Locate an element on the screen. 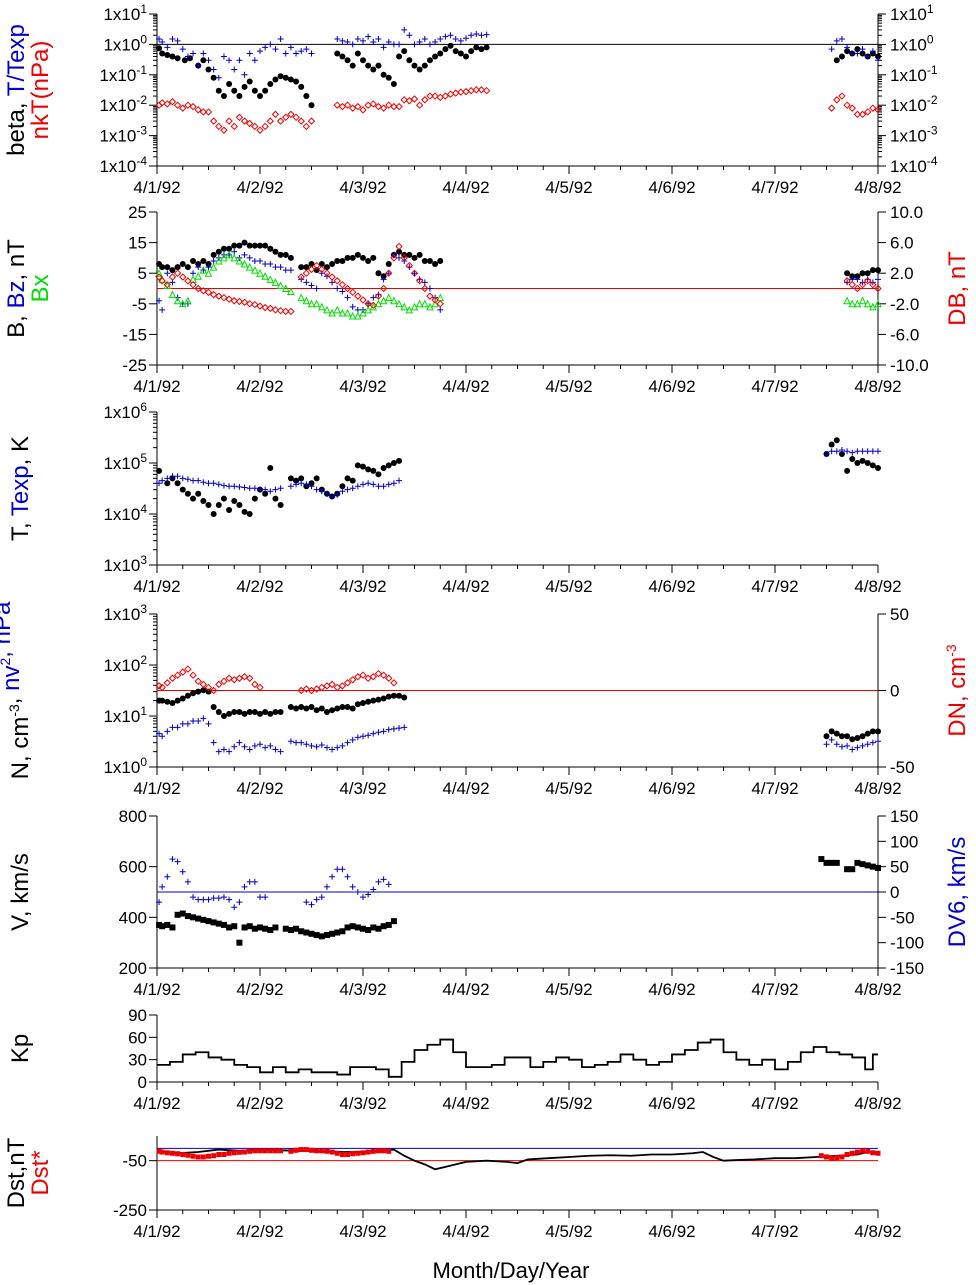 The width and height of the screenshot is (976, 1285). y-axis-title: V, km/s is located at coordinates (20, 892).